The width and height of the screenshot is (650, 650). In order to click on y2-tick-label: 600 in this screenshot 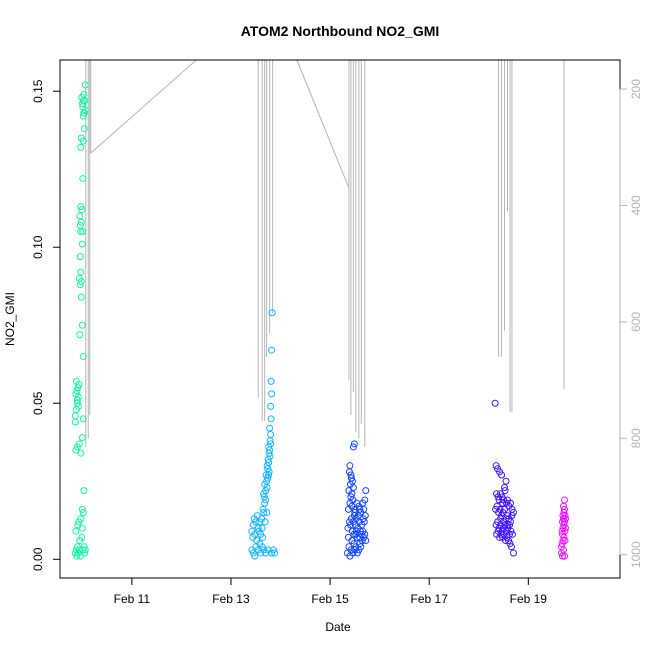, I will do `click(636, 322)`.